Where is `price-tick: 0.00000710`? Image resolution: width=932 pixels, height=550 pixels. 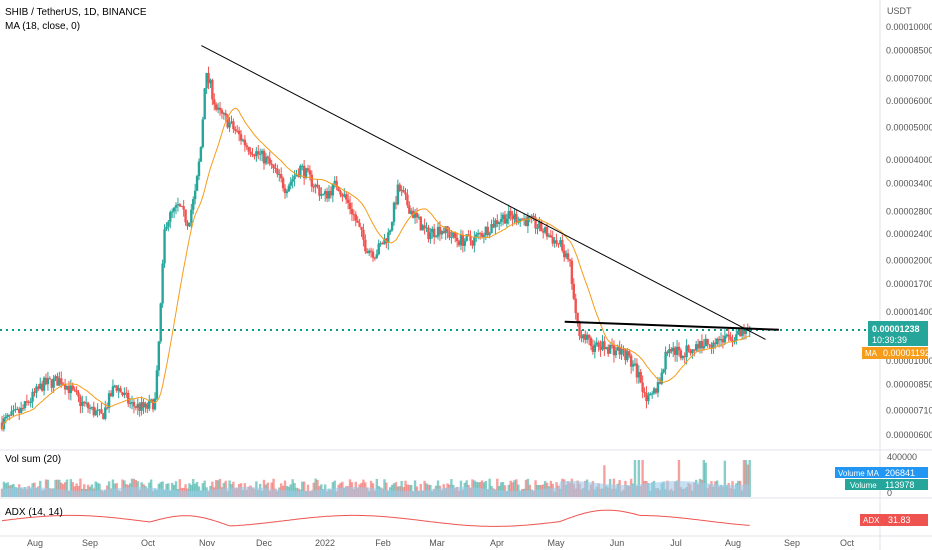
price-tick: 0.00000710 is located at coordinates (909, 411).